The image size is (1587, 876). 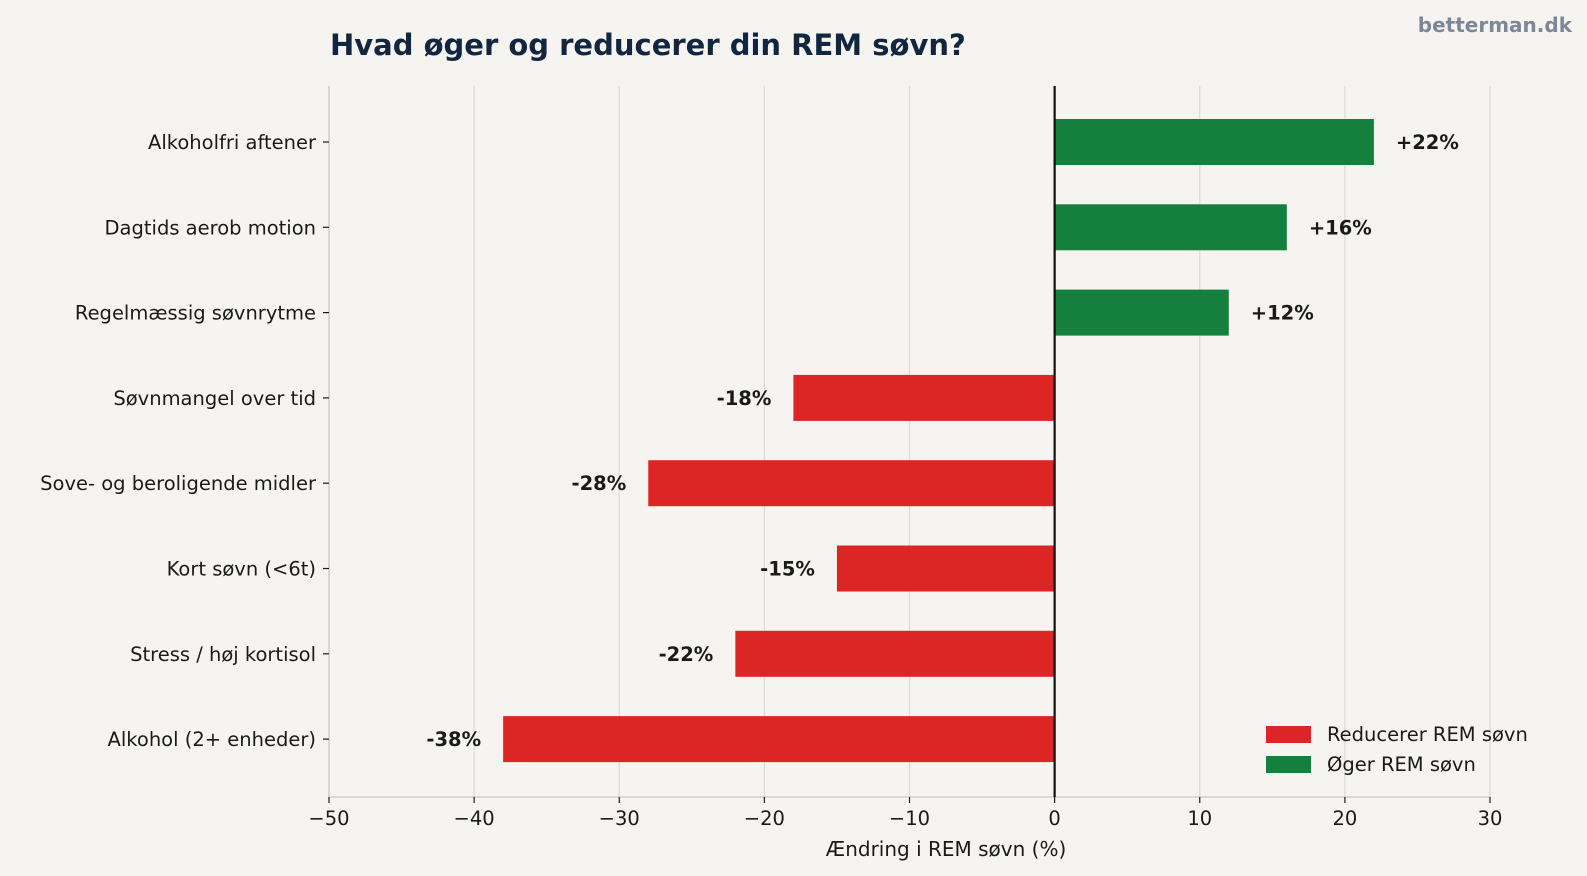 What do you see at coordinates (1495, 25) in the screenshot?
I see `watermark: betterman.dk` at bounding box center [1495, 25].